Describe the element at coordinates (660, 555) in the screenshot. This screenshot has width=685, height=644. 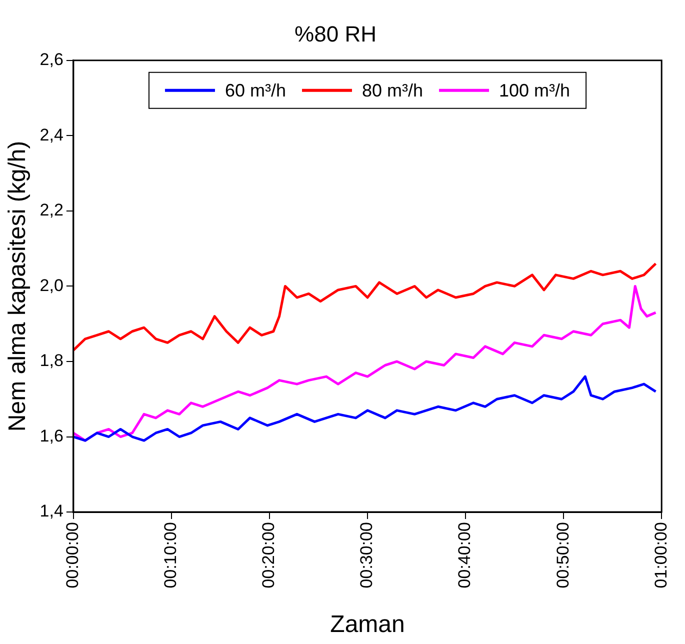
I see `x-tick-label: 01:00:00` at that location.